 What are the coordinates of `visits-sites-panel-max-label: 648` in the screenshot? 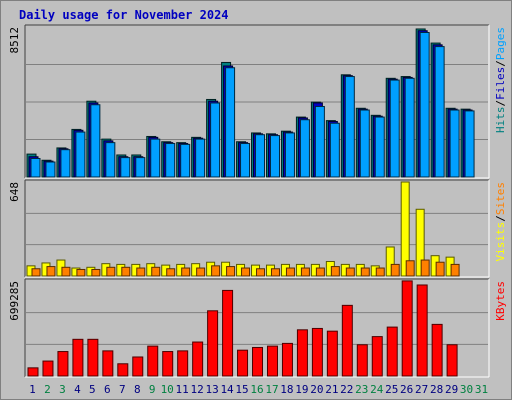 It's located at (14, 192).